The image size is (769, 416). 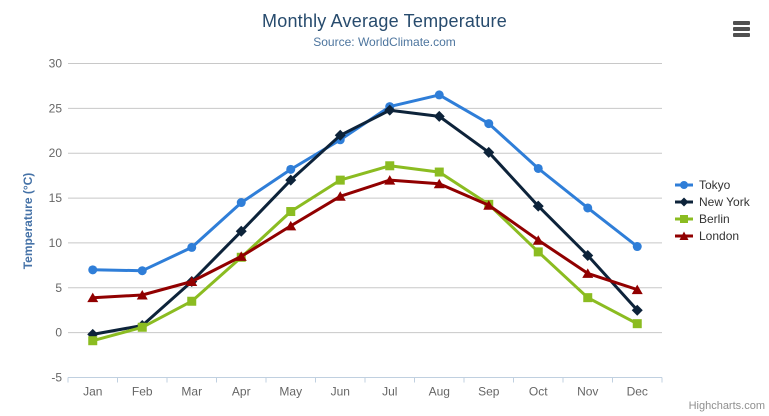 I want to click on legend-item-berlin: Berlin, so click(x=712, y=218).